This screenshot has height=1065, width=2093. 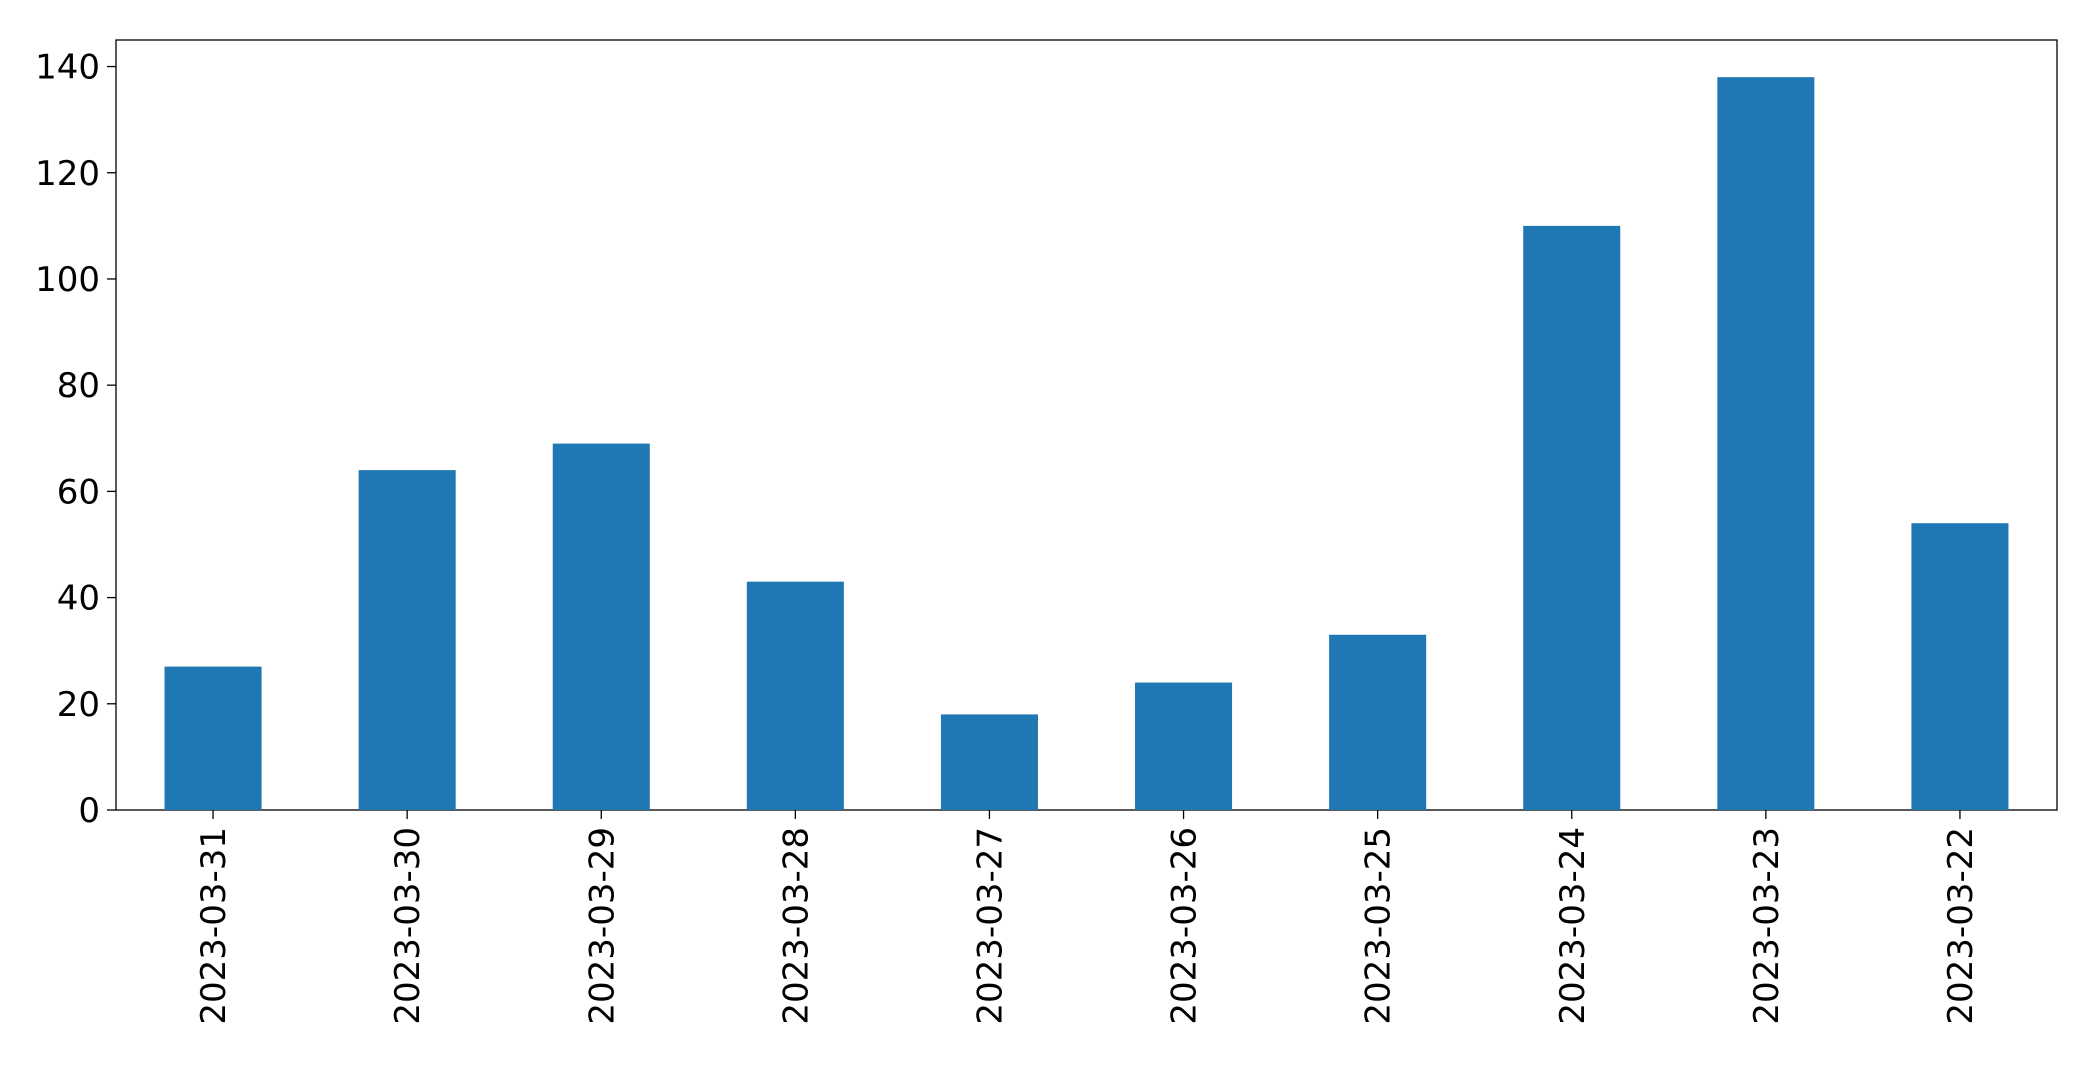 What do you see at coordinates (1767, 926) in the screenshot?
I see `x-tick-label: 2023-03-23` at bounding box center [1767, 926].